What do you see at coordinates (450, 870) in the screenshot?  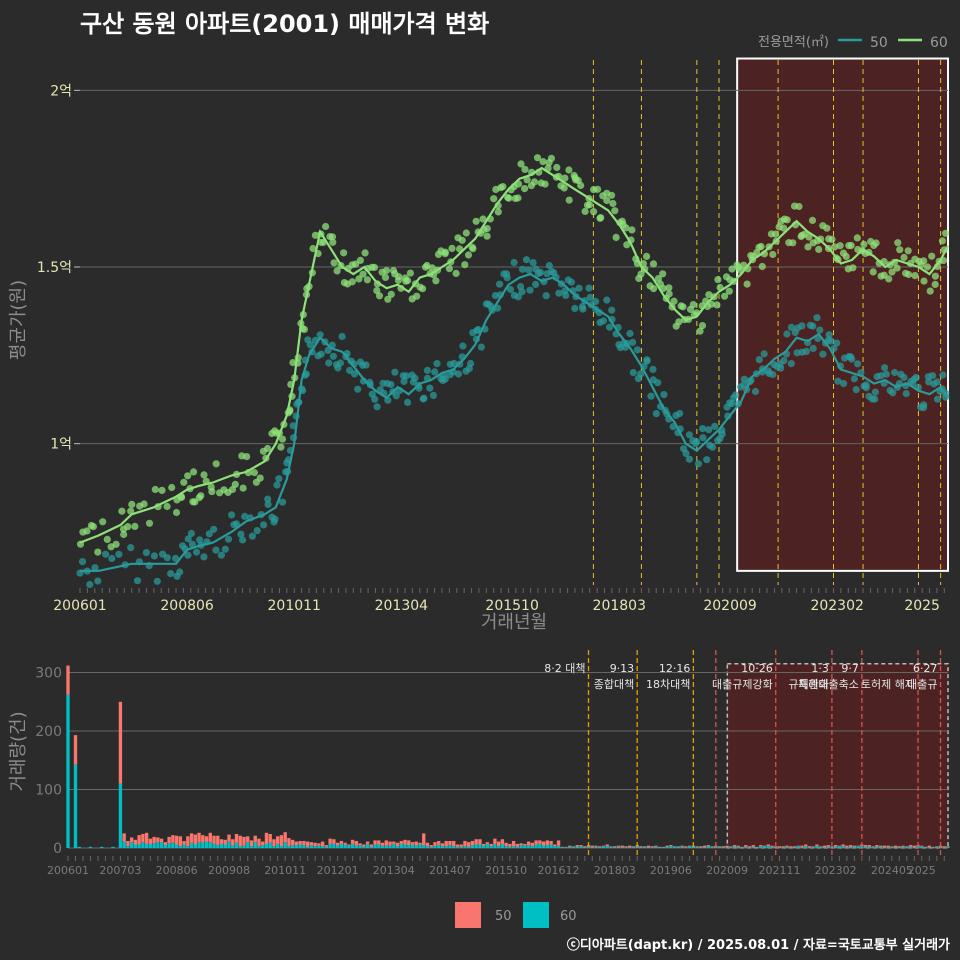 I see `x-tick-label-volume: 201407` at bounding box center [450, 870].